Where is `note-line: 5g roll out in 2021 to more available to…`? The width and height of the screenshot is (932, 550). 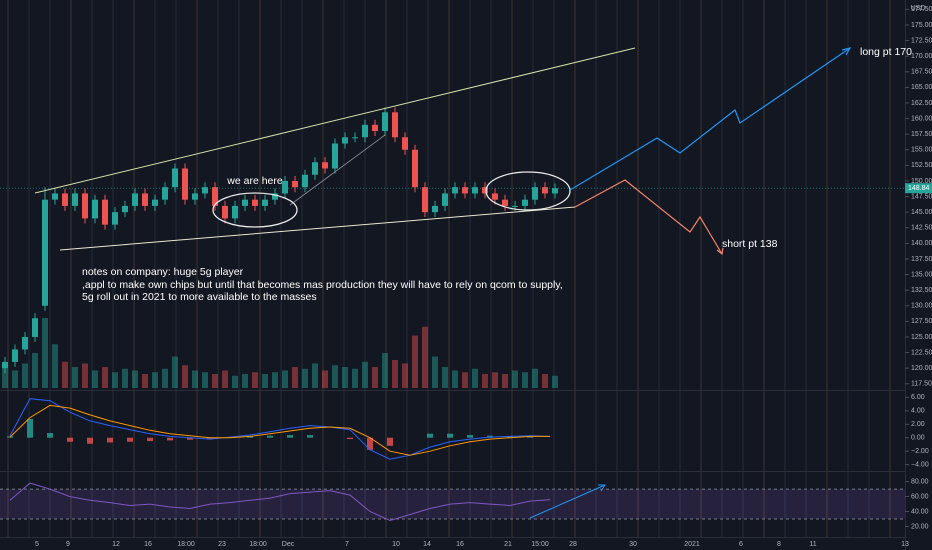 note-line: 5g roll out in 2021 to more available to… is located at coordinates (199, 297).